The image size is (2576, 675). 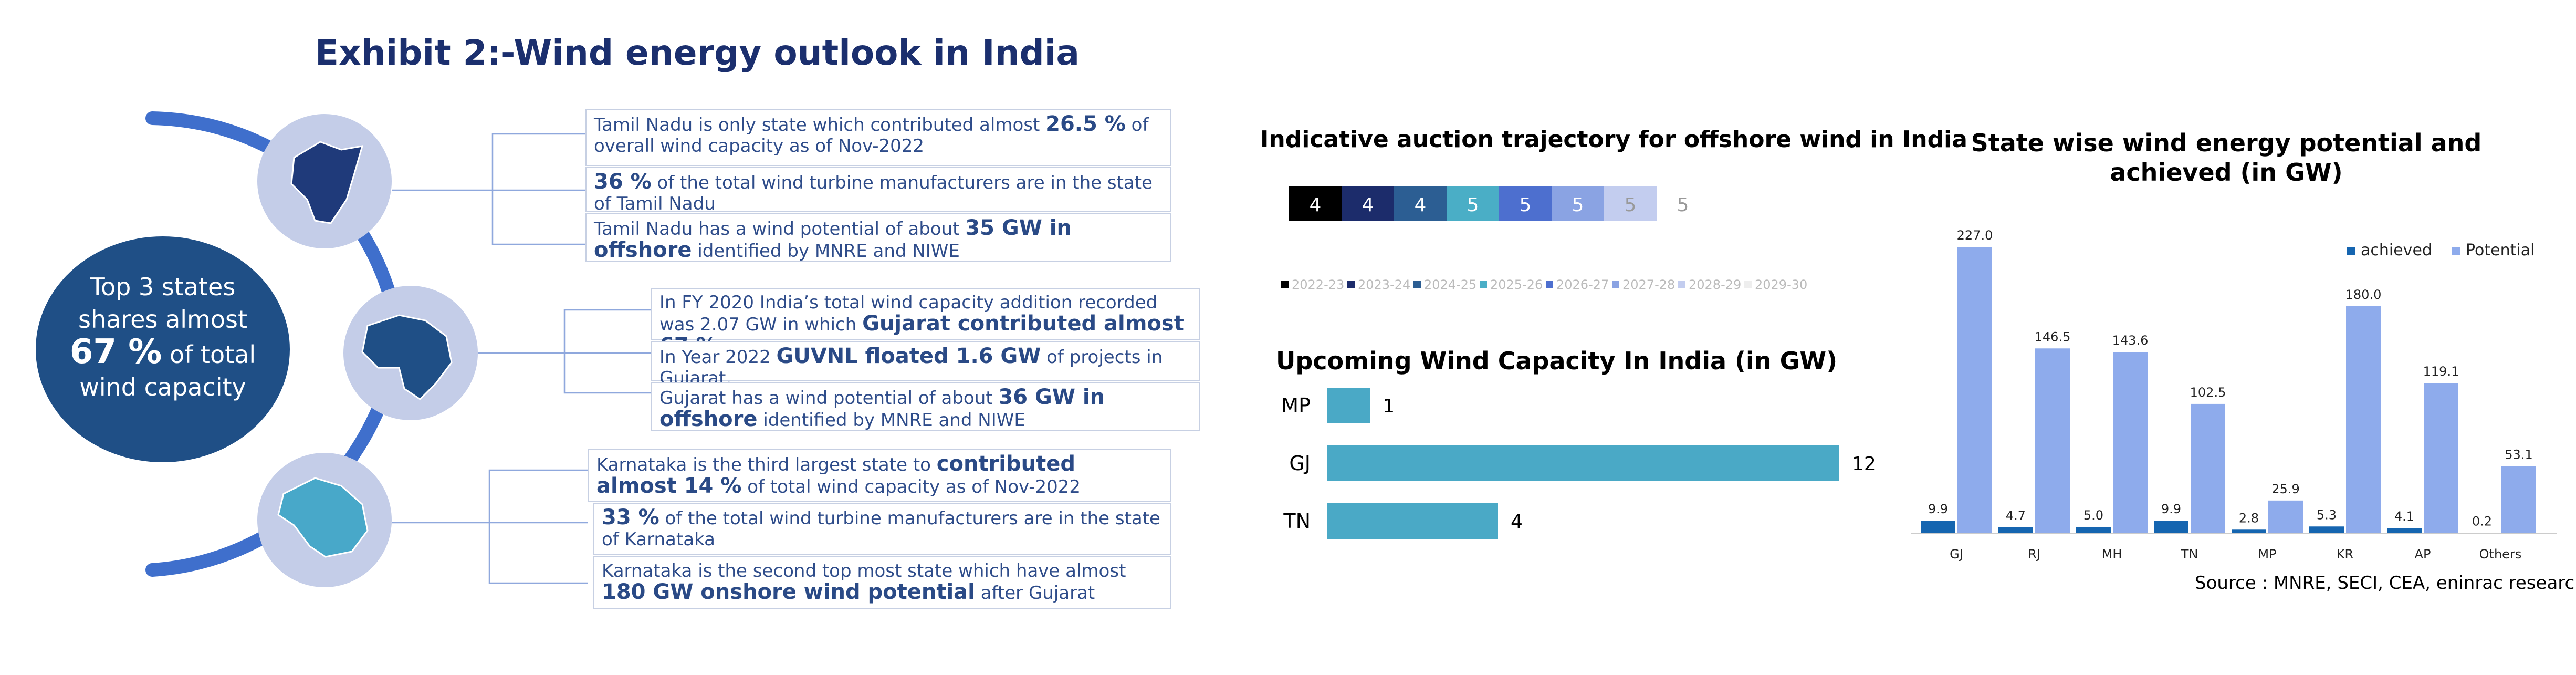 What do you see at coordinates (1300, 463) in the screenshot?
I see `capacity-category-label: GJ` at bounding box center [1300, 463].